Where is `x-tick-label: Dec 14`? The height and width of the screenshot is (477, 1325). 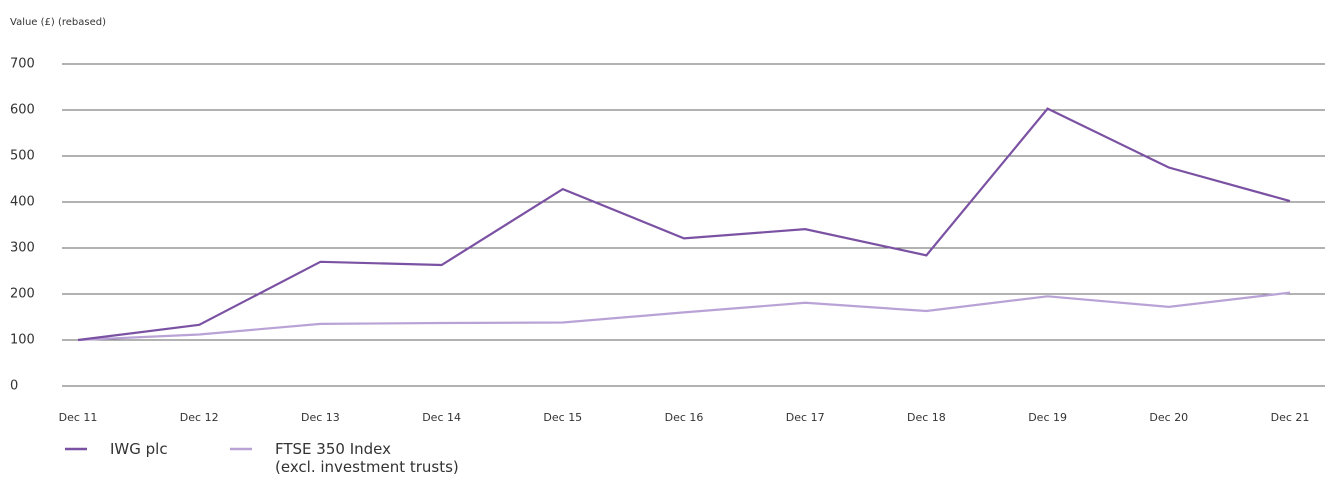
x-tick-label: Dec 14 is located at coordinates (441, 417).